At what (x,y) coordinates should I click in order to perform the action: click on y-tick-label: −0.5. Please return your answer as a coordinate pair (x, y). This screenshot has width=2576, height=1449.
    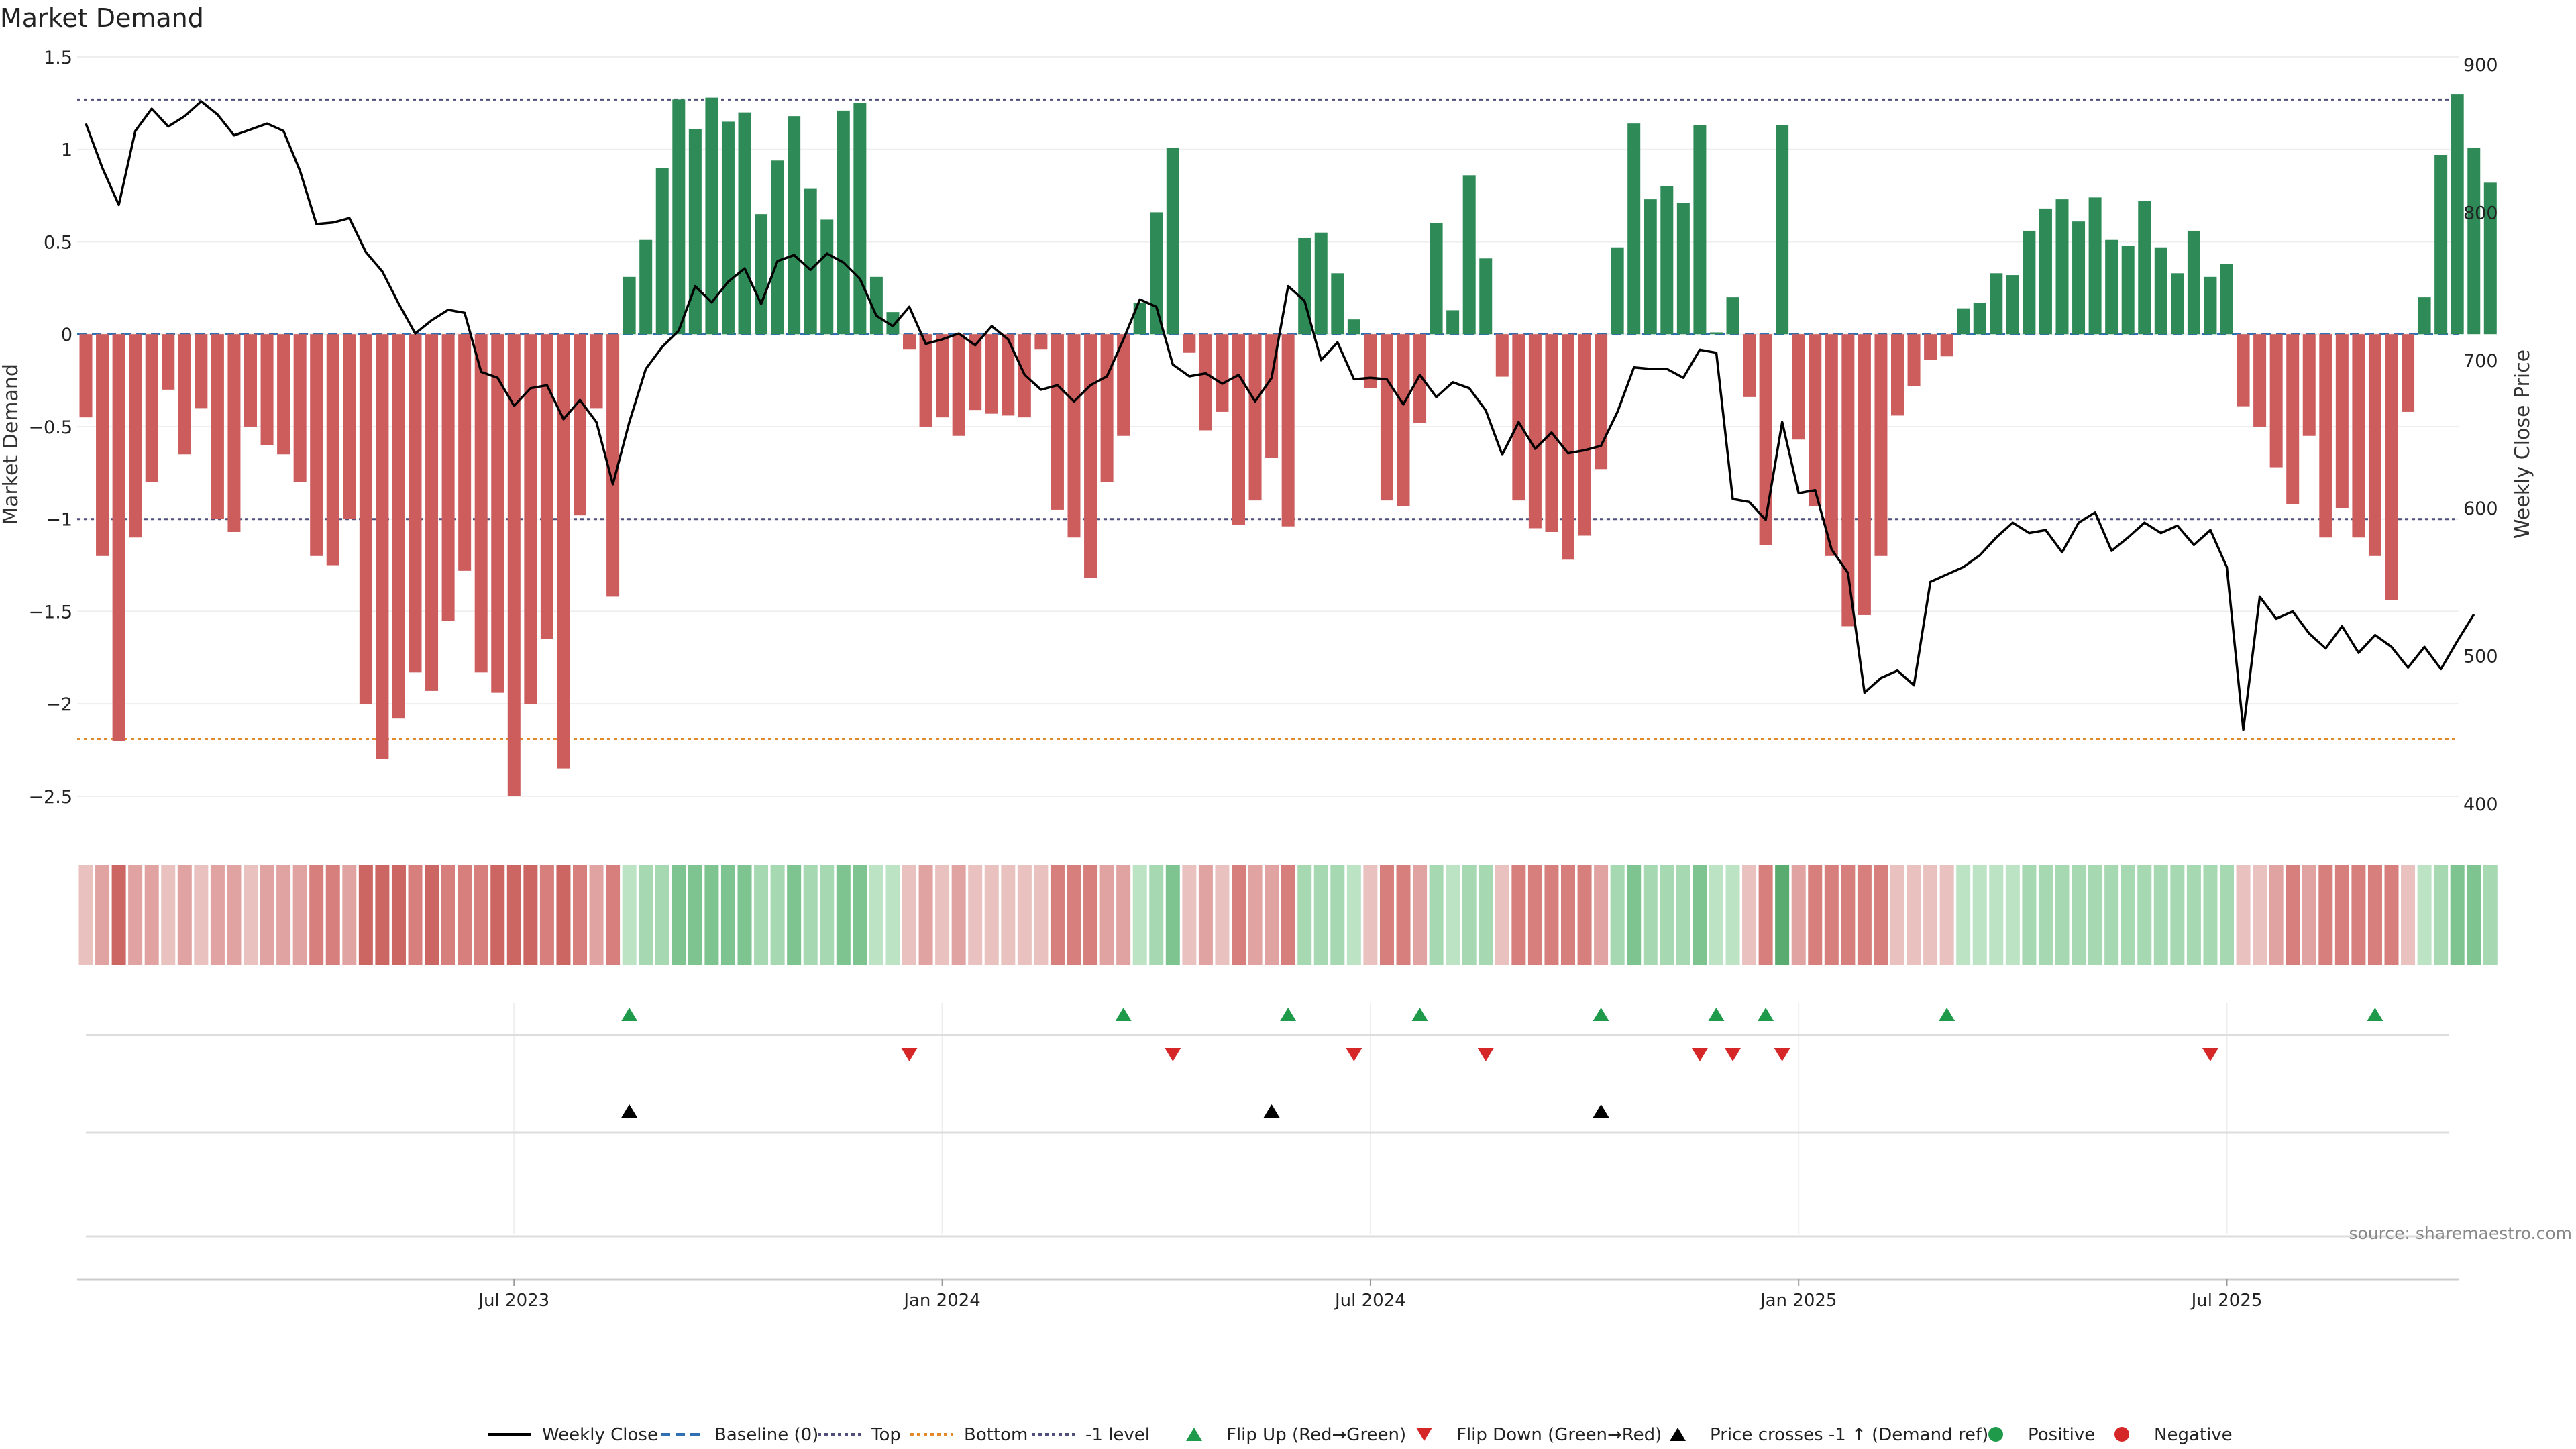
    Looking at the image, I should click on (50, 427).